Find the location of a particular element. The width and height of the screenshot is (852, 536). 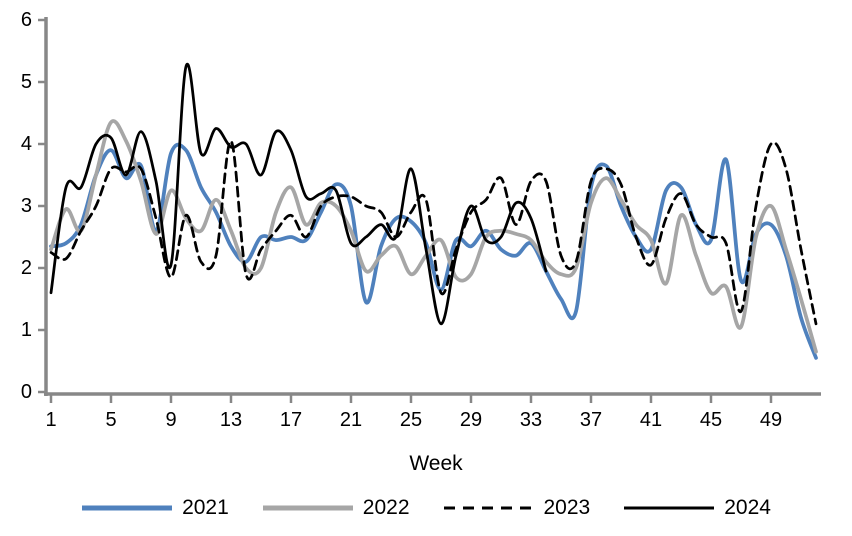

x-tick-label-13: 13 is located at coordinates (231, 420).